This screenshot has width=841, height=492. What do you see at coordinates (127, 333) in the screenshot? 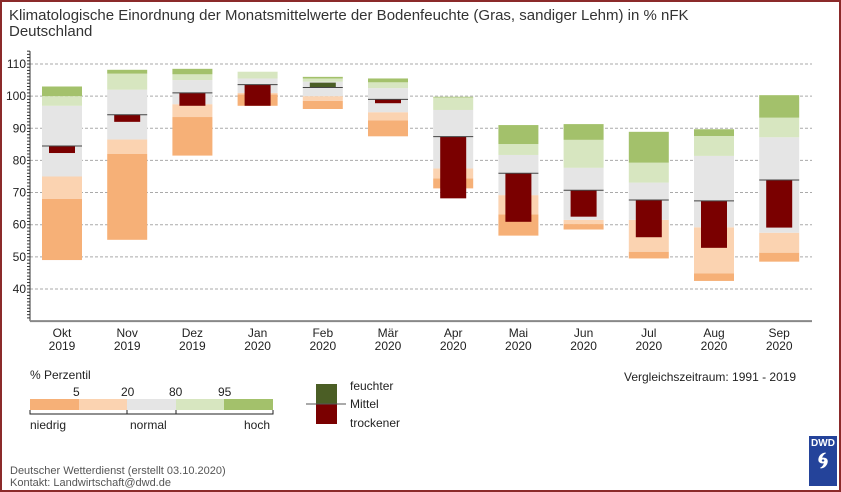
I see `x-tick-label-month: Nov` at bounding box center [127, 333].